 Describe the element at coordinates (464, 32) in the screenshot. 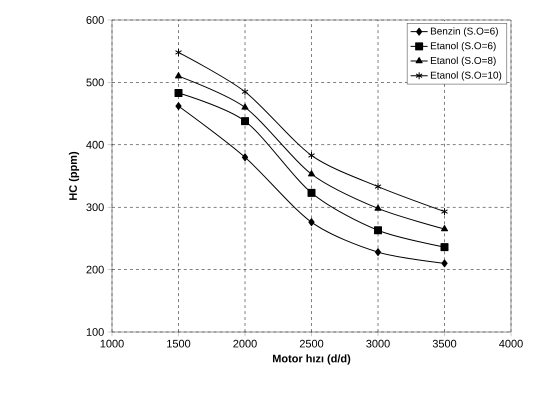

I see `legend-label: Benzin (S.O=6)` at that location.